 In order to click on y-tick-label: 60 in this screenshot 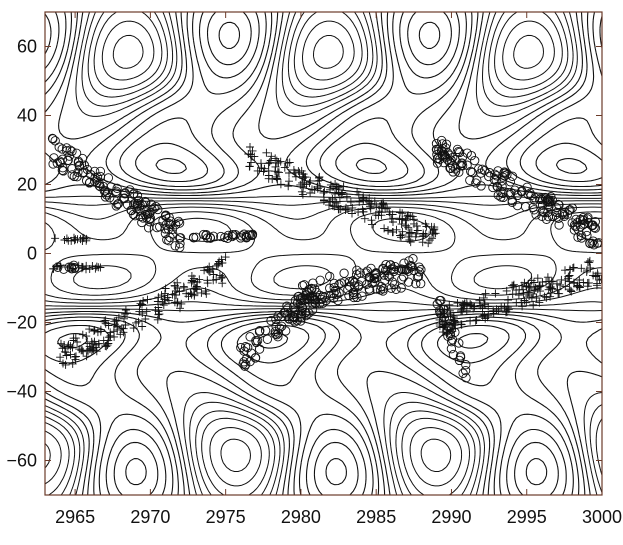, I will do `click(27, 47)`.